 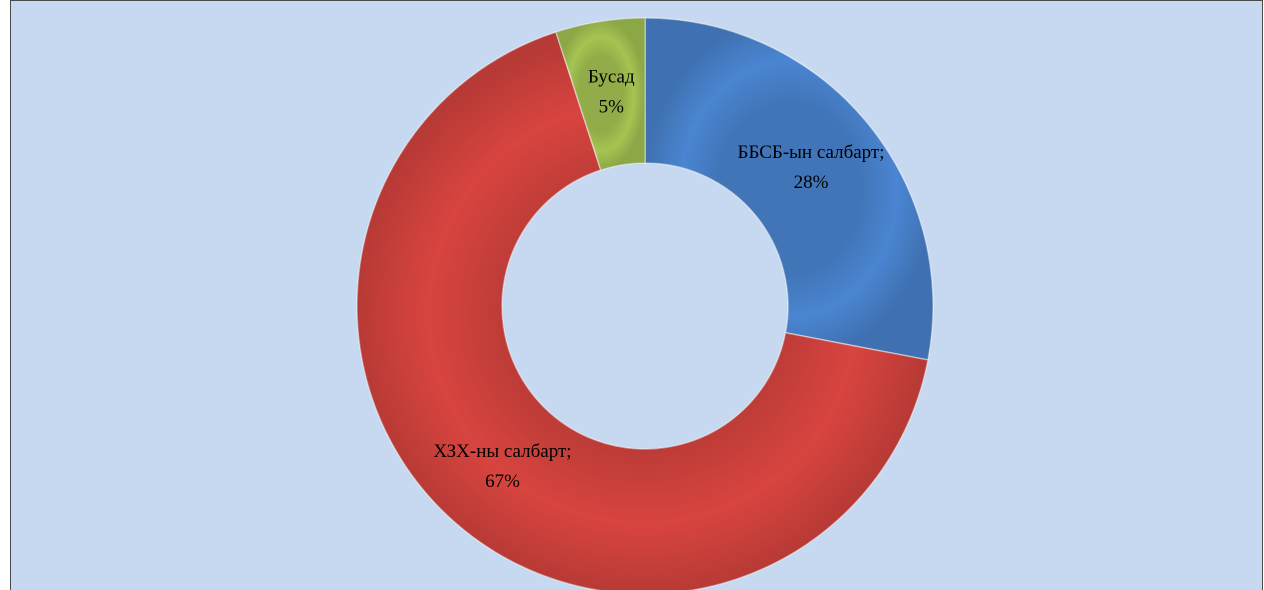 What do you see at coordinates (612, 107) in the screenshot?
I see `slice-value-label: 5%` at bounding box center [612, 107].